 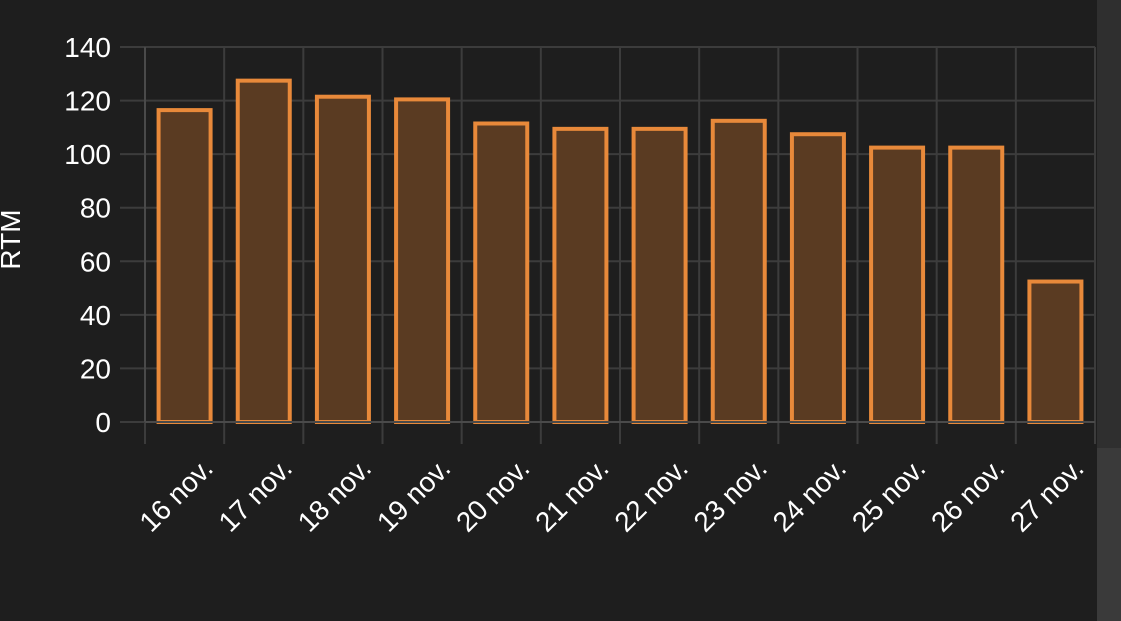 I want to click on y-tick-label: 140, so click(x=87, y=47).